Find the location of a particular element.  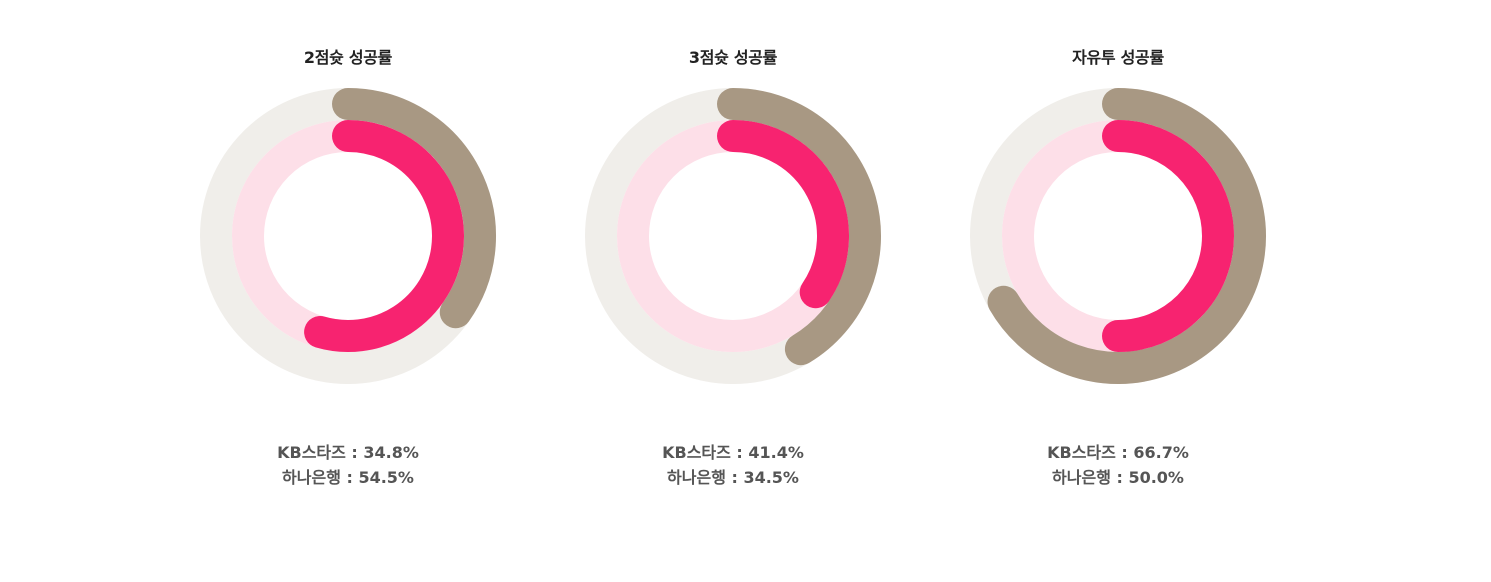

legend-kb: KB스타즈 : 41.4% is located at coordinates (733, 452).